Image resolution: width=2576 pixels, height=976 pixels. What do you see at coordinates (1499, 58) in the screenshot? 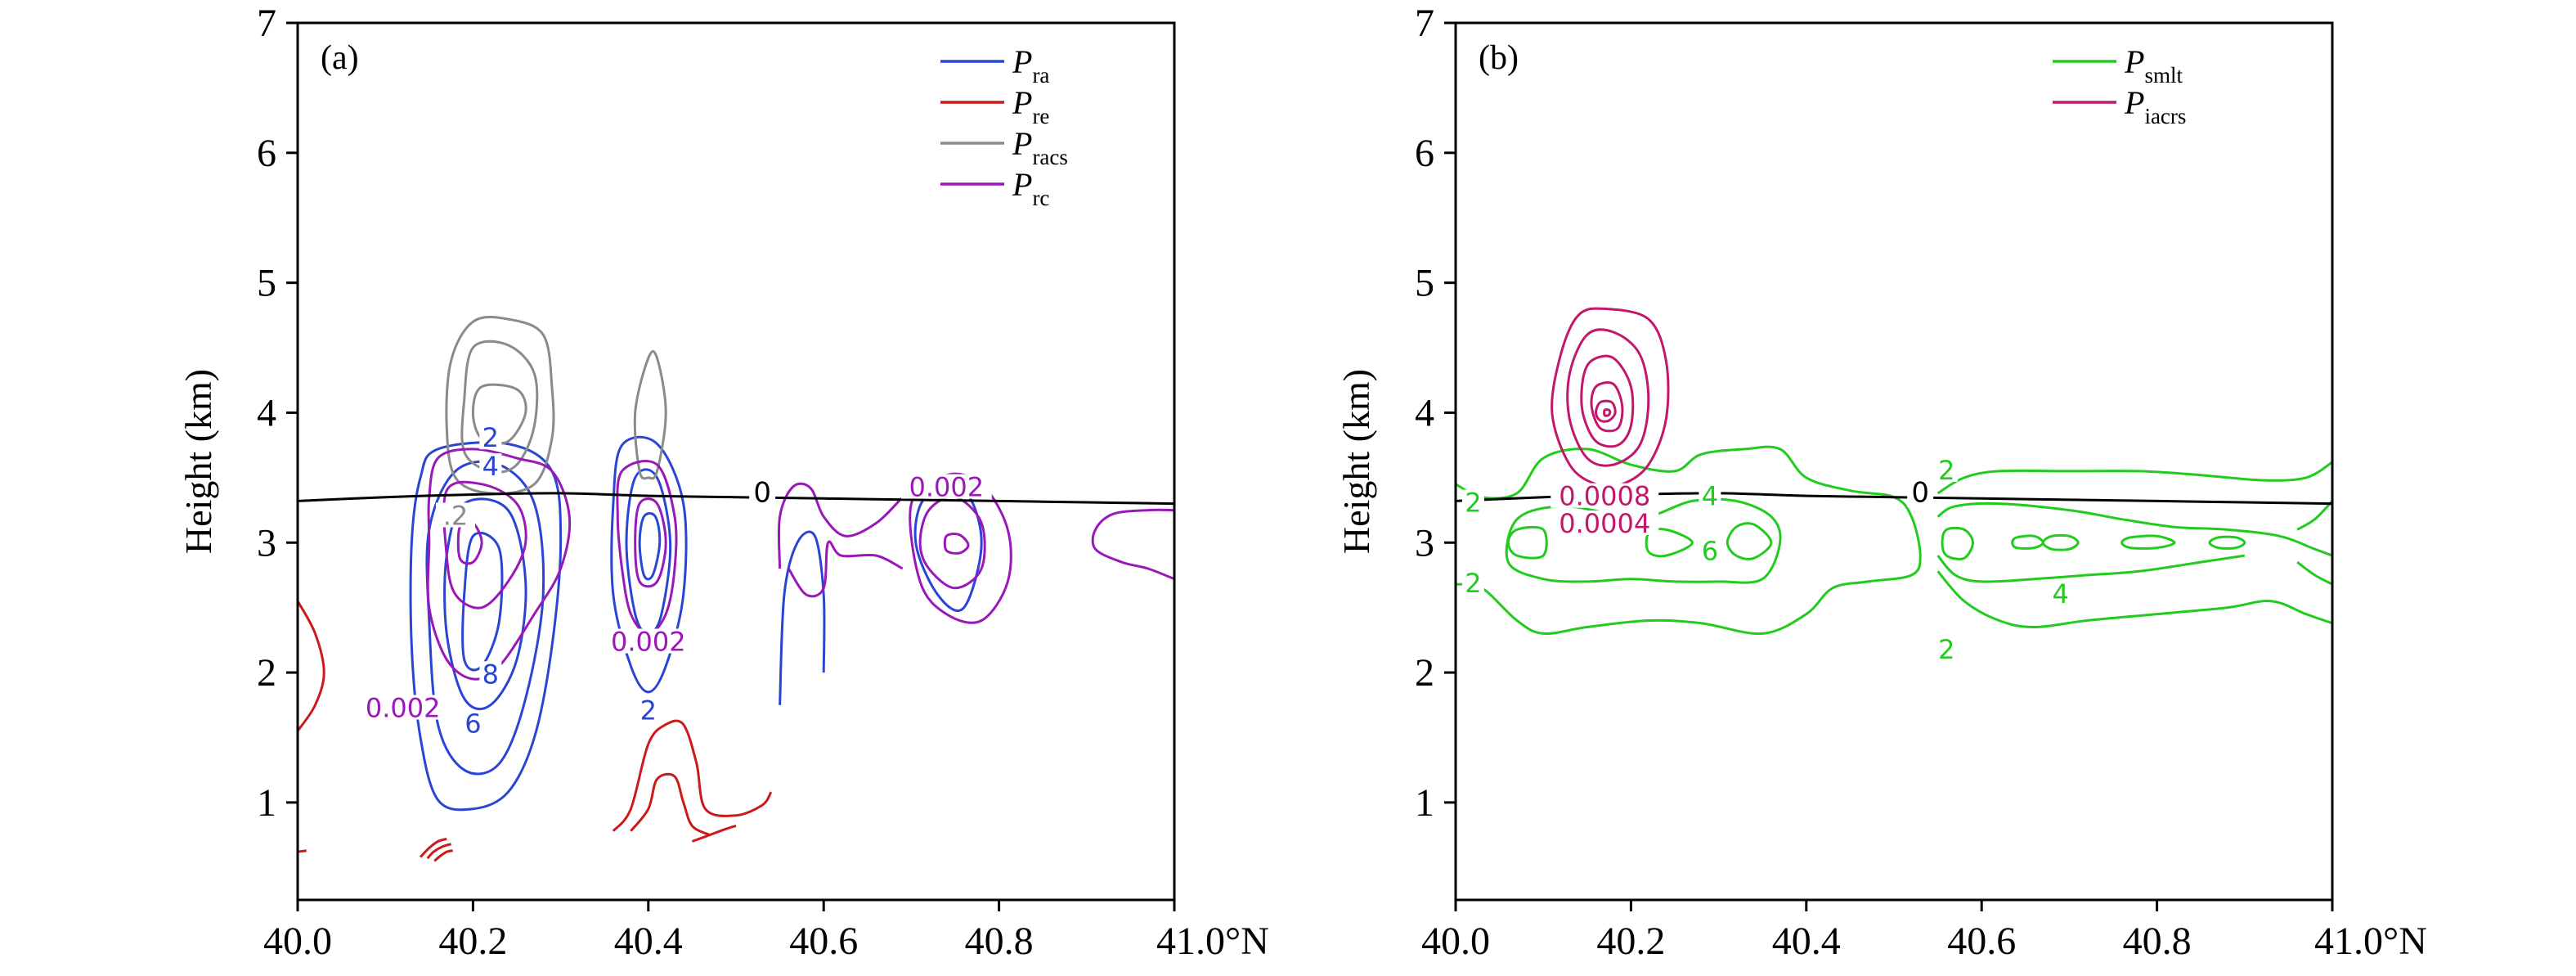
I see `panel-label: (b)` at bounding box center [1499, 58].